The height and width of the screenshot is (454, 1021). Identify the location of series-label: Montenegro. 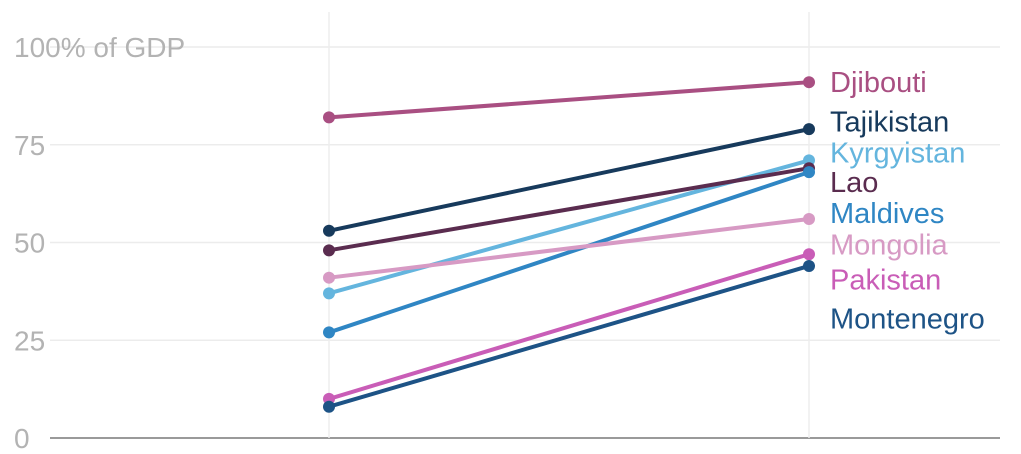
(907, 320).